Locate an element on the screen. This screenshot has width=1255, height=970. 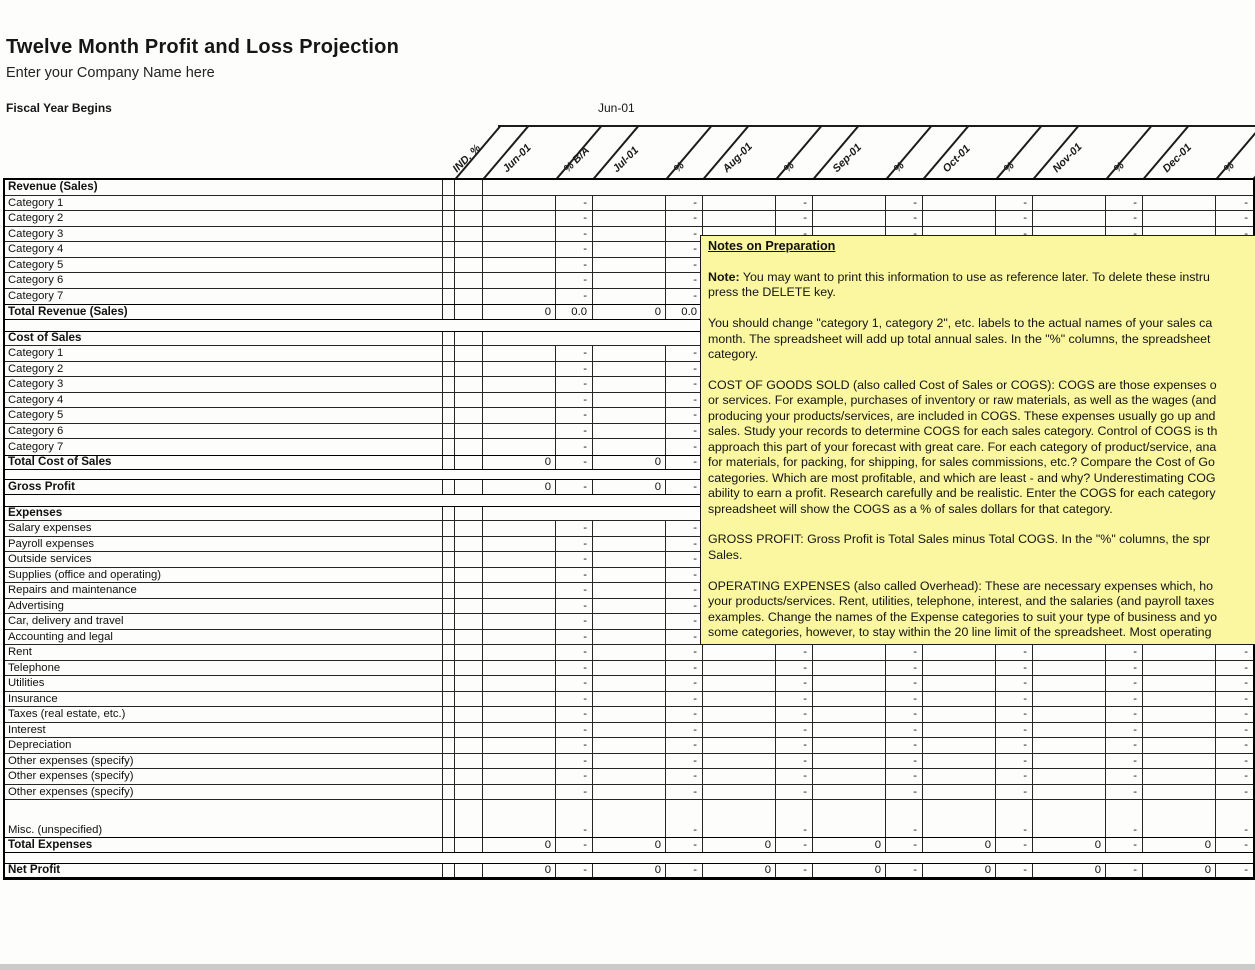
row-label: Interest is located at coordinates (224, 729).